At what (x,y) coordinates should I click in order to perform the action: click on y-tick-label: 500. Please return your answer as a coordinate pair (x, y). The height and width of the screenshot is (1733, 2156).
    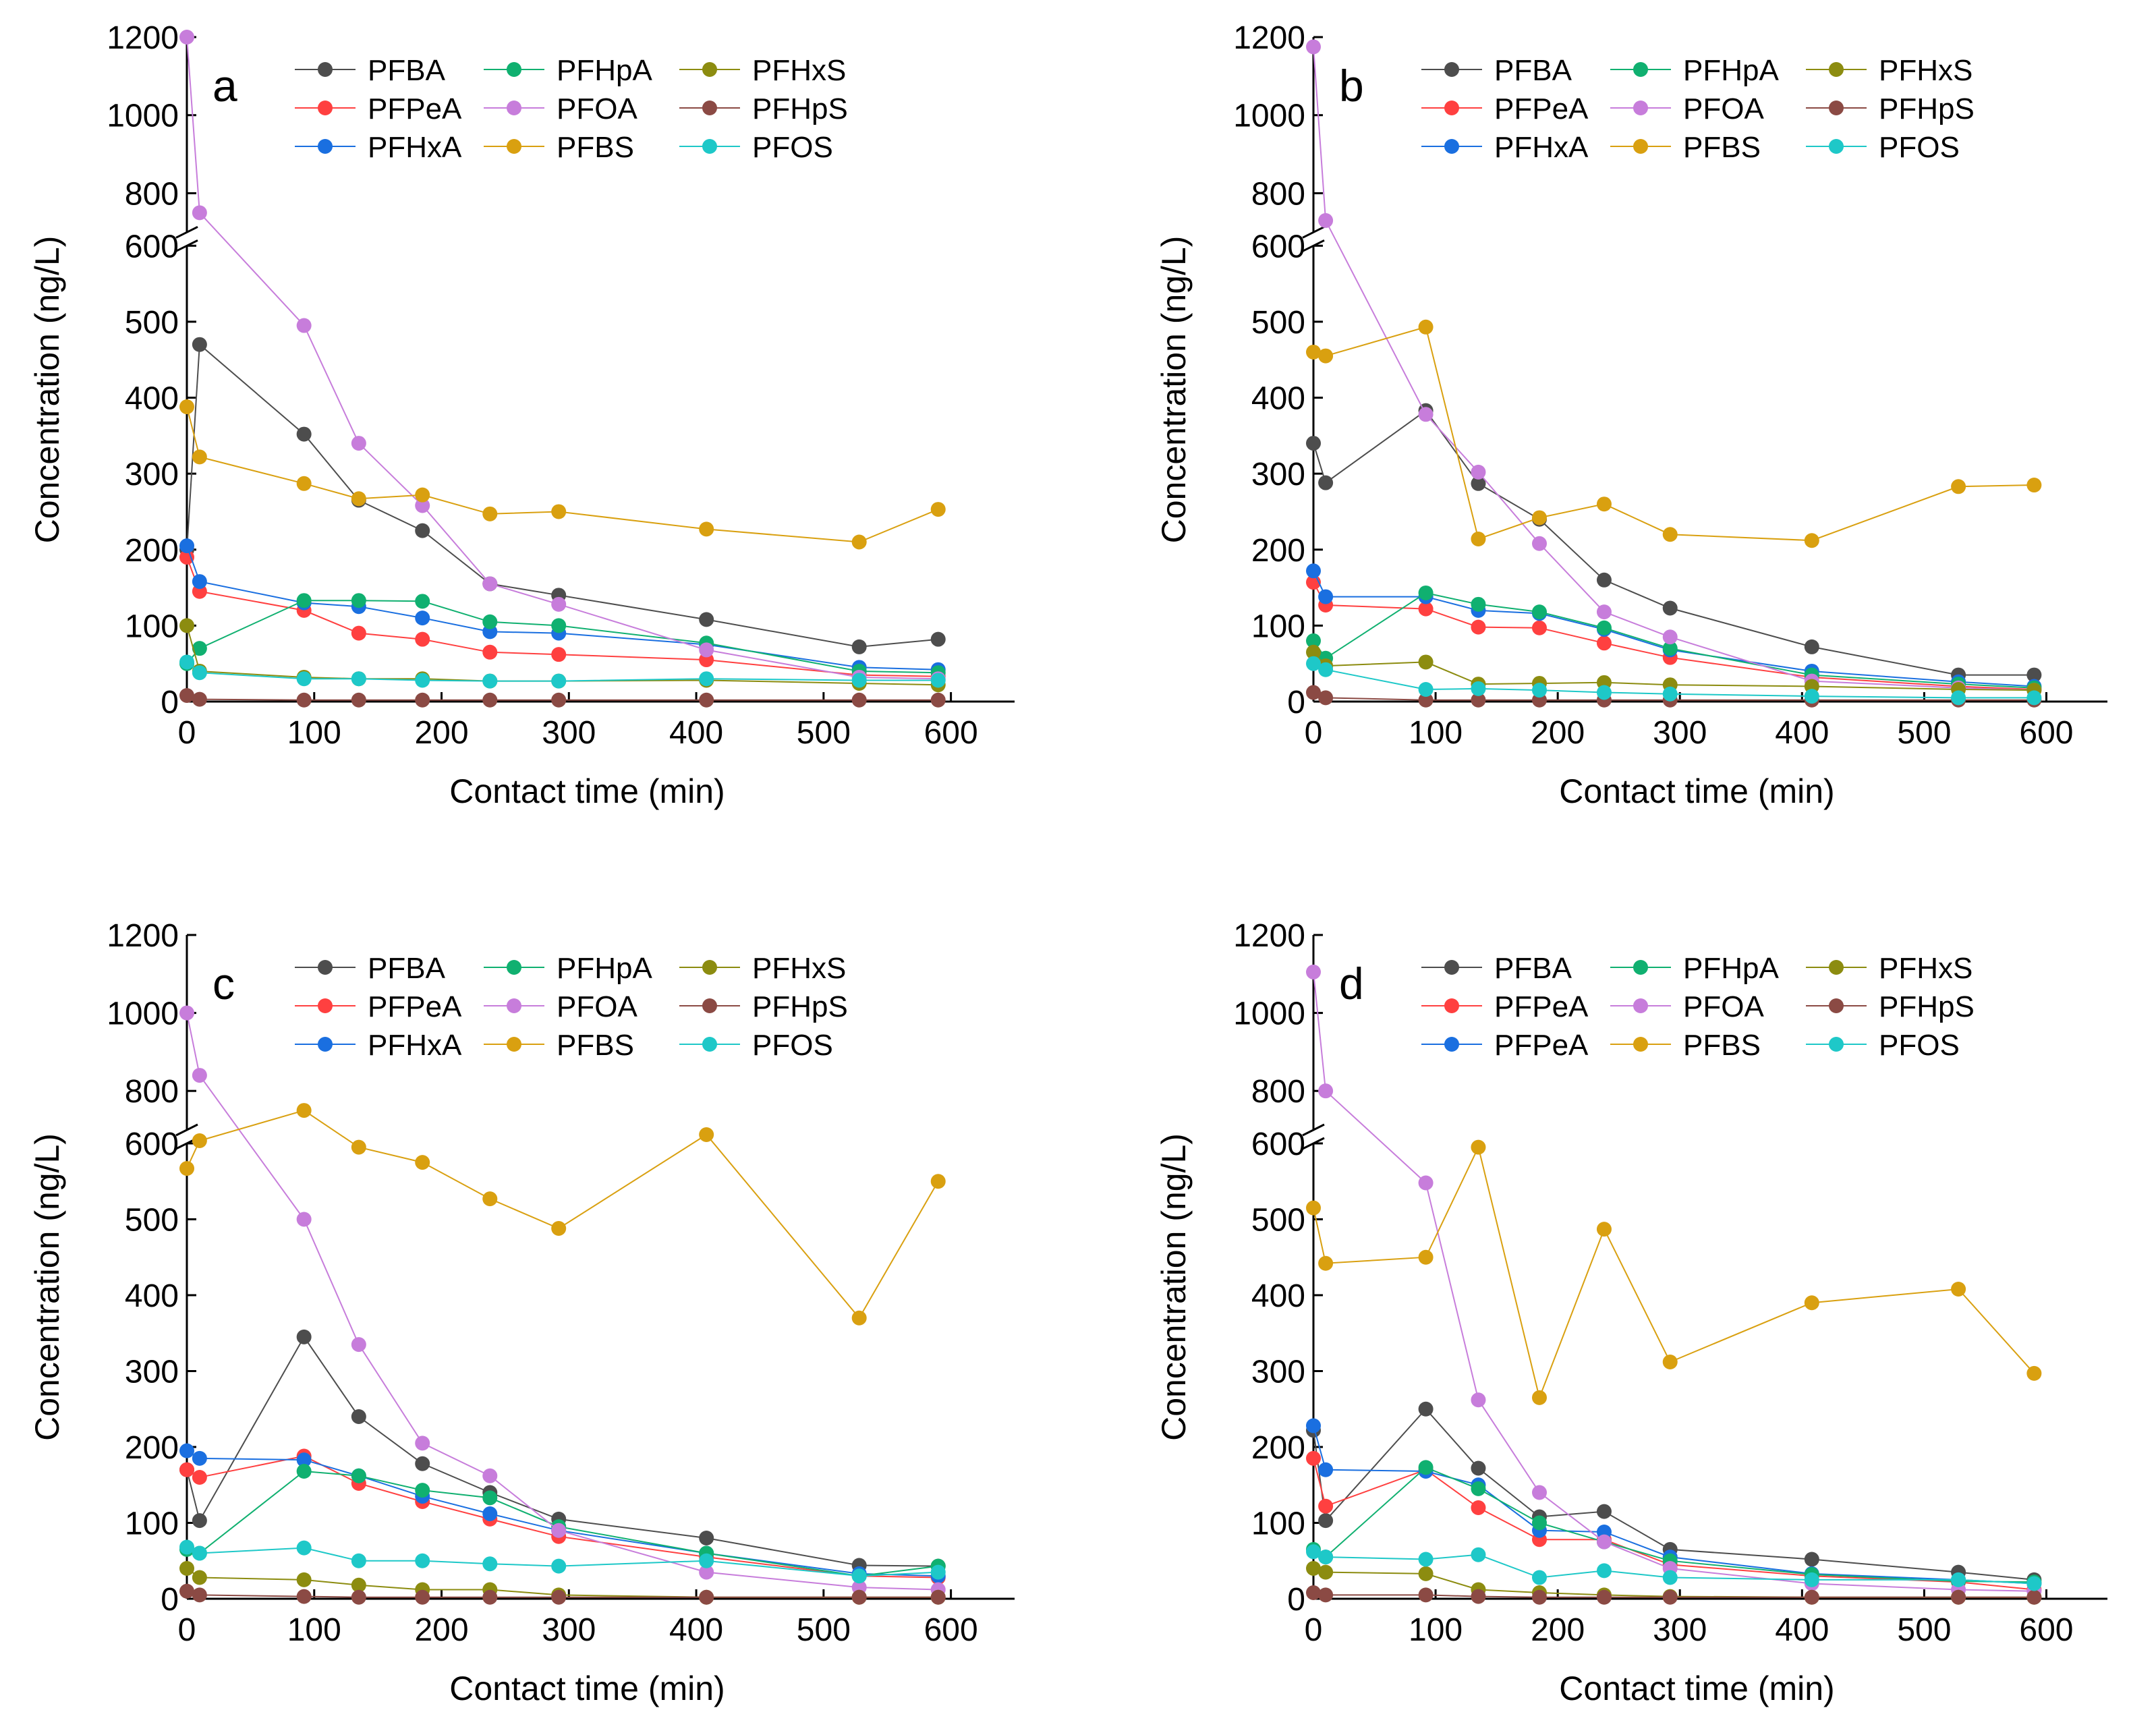
    Looking at the image, I should click on (152, 1220).